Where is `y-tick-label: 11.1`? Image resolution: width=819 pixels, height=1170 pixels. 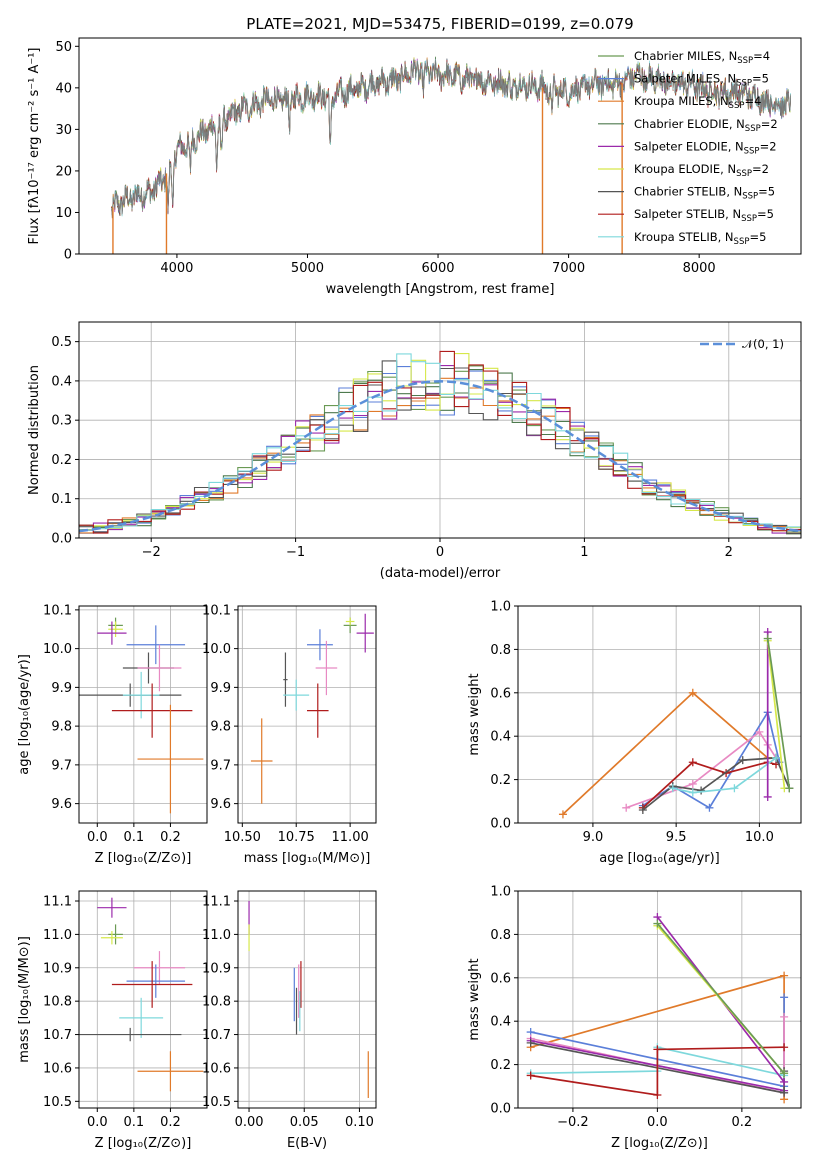
y-tick-label: 11.1 is located at coordinates (57, 902).